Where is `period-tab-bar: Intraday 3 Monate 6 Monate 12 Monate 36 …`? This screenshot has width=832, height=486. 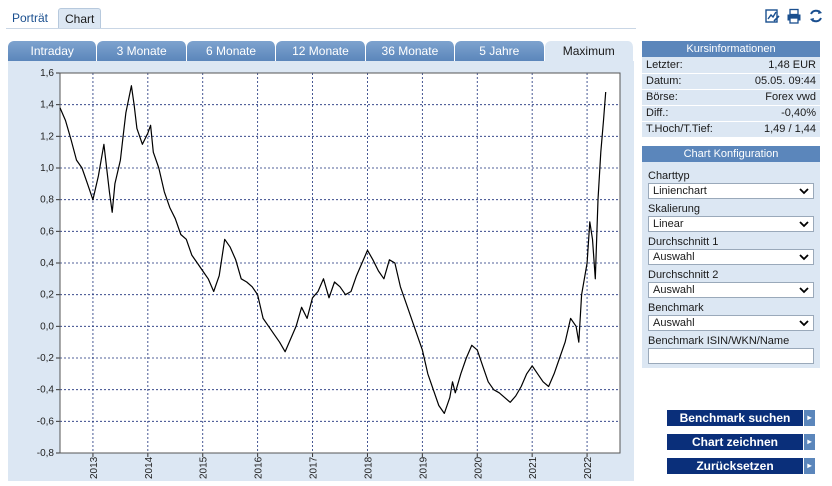
period-tab-bar: Intraday 3 Monate 6 Monate 12 Monate 36 … is located at coordinates (321, 51).